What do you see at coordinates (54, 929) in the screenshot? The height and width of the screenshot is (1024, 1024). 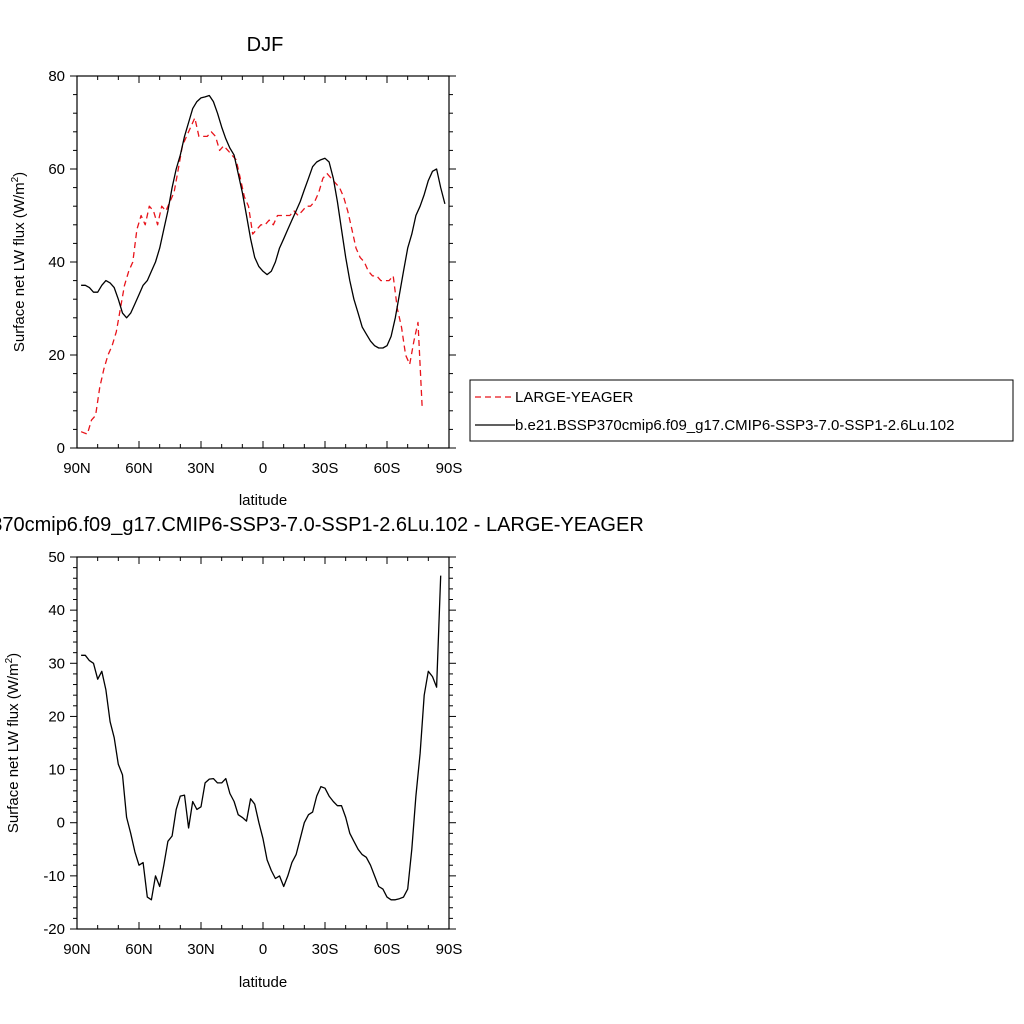 I see `bottom-y-tick-label: -20` at bounding box center [54, 929].